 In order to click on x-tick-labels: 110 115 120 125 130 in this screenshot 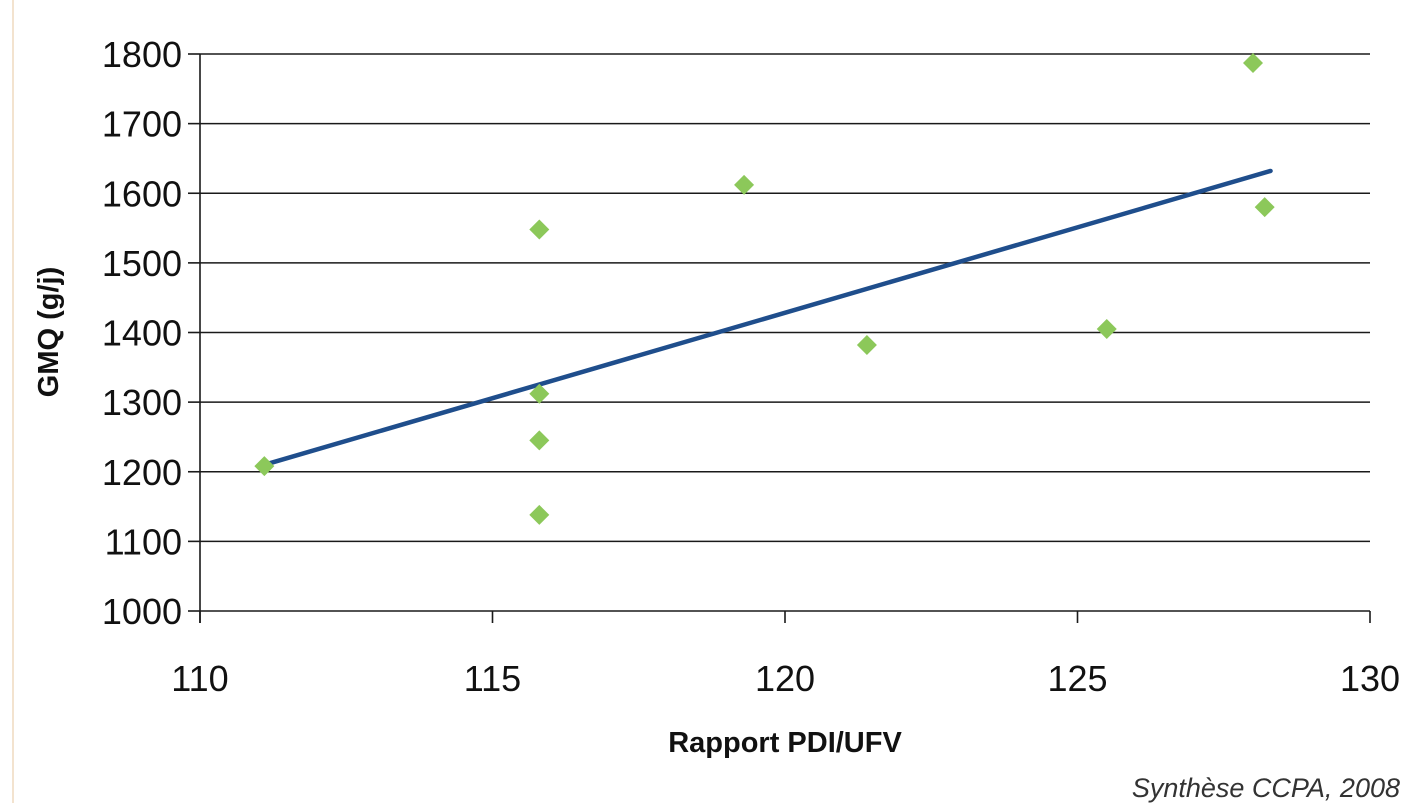, I will do `click(785, 678)`.